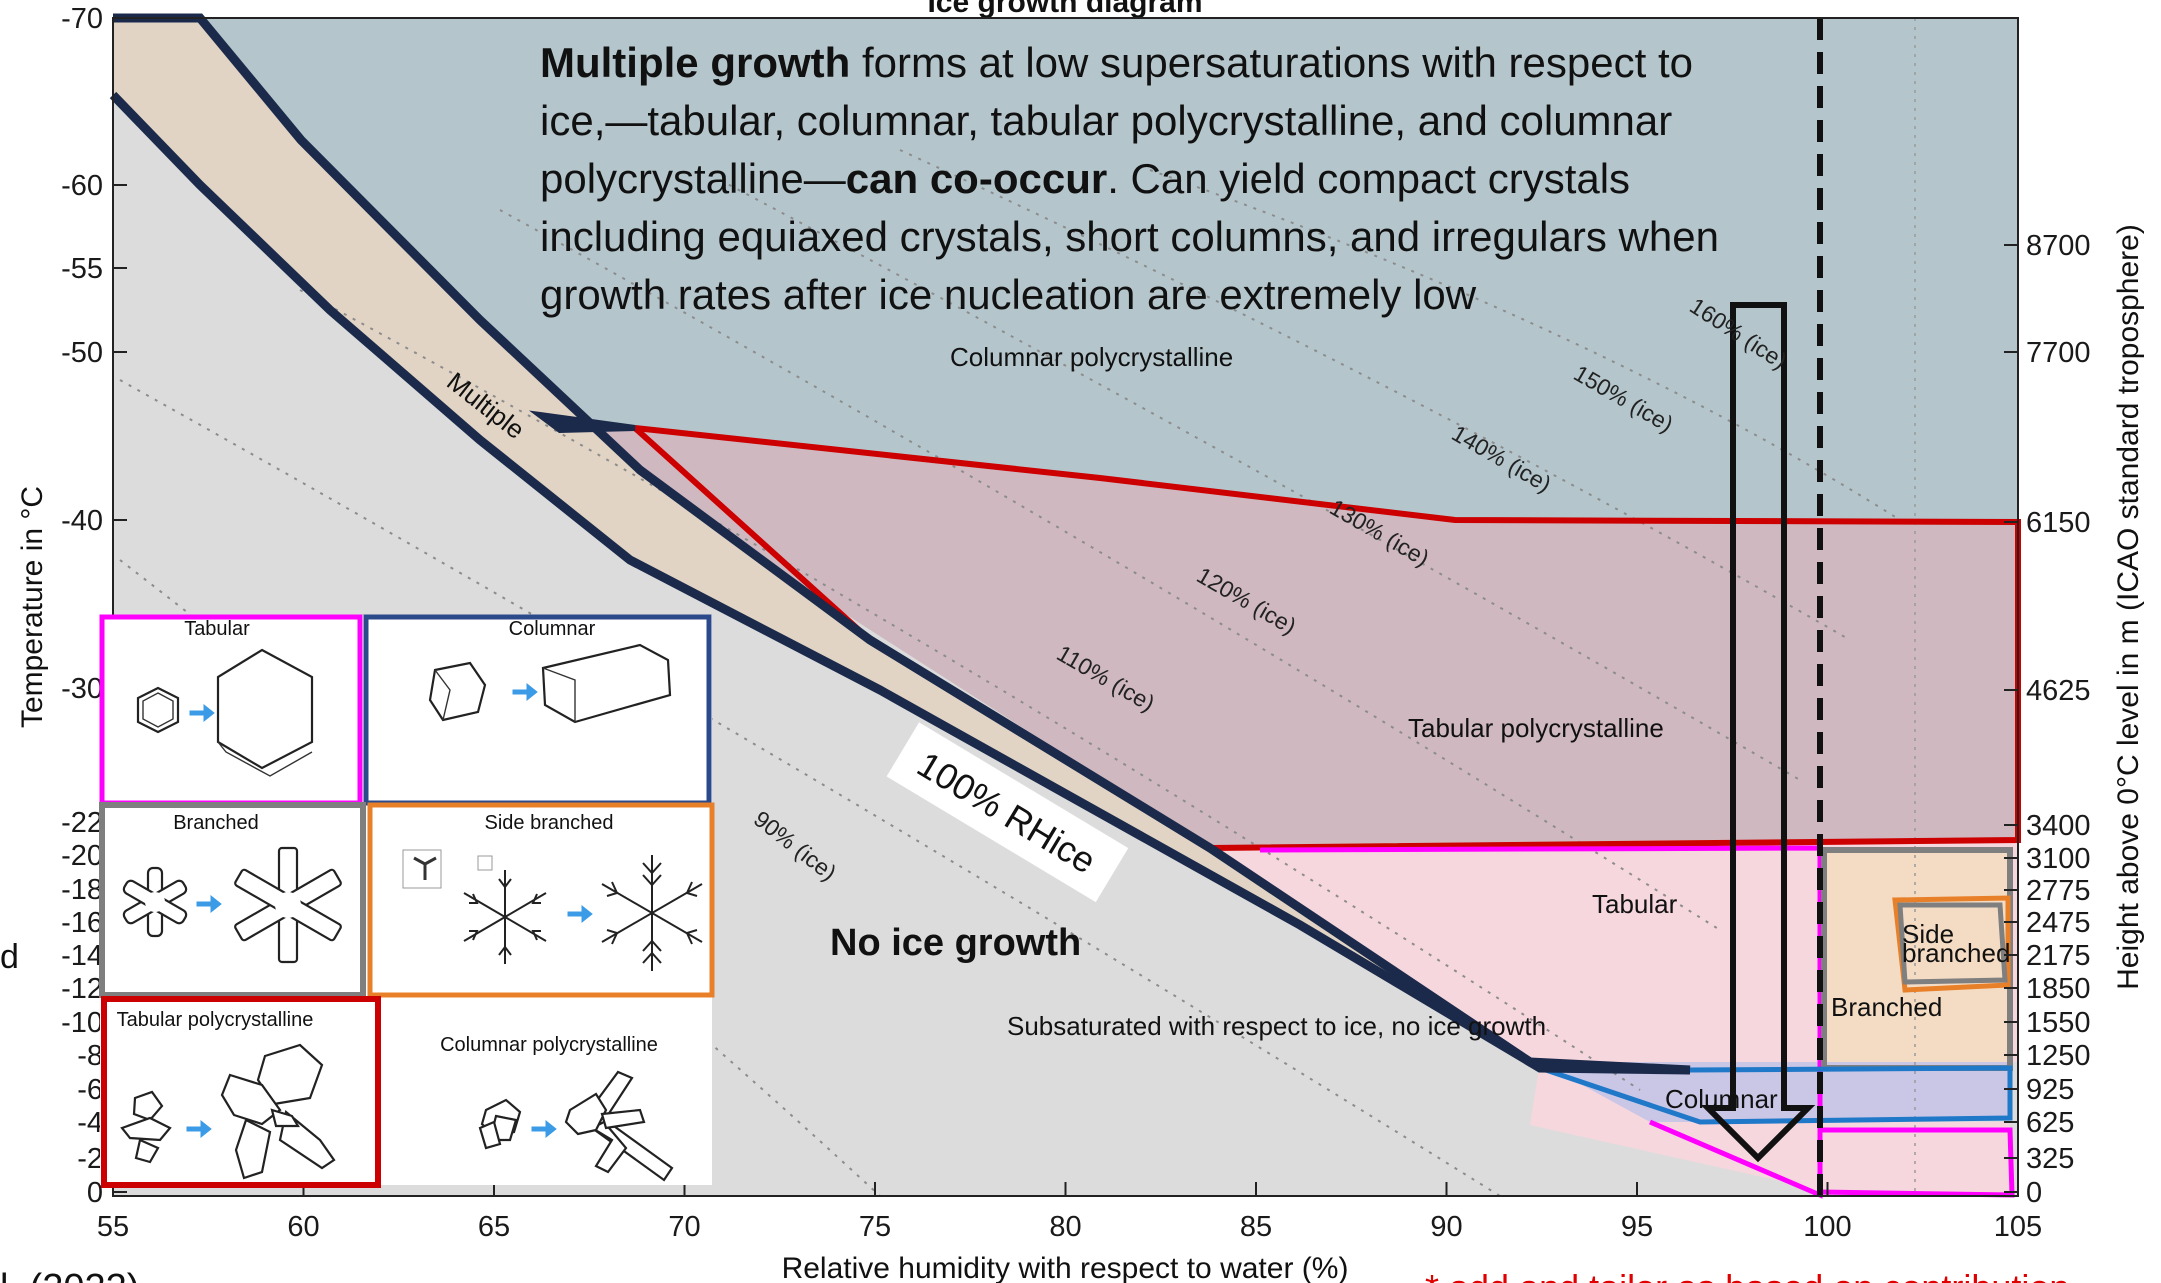  I want to click on right-tick-label: 4625, so click(2058, 691).